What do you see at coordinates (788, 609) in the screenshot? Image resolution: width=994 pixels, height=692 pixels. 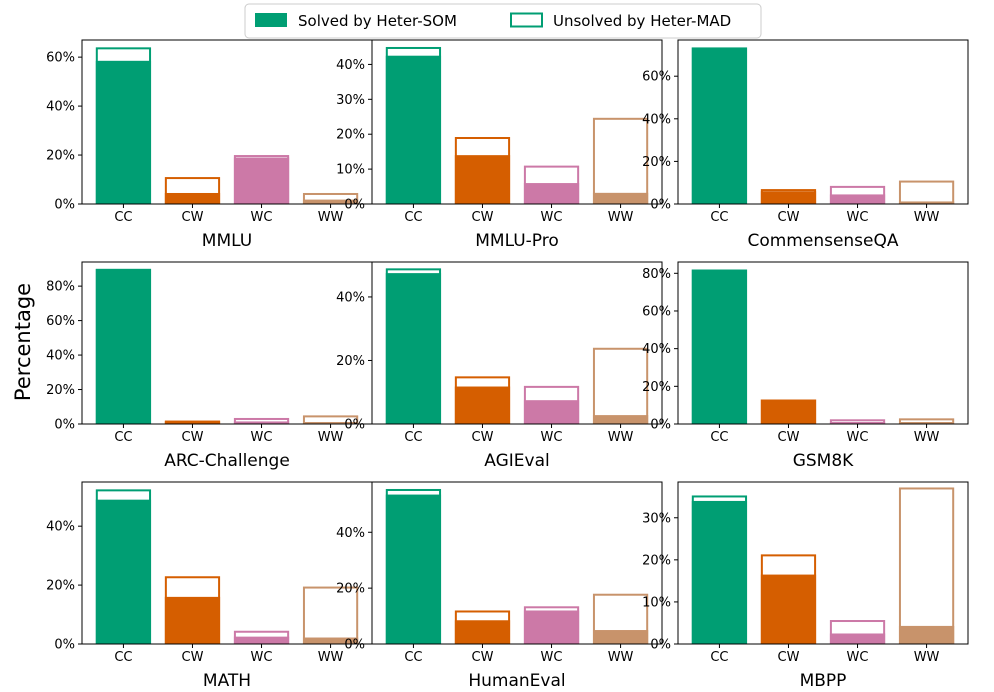 I see `bar-solved-mbpp-cw` at bounding box center [788, 609].